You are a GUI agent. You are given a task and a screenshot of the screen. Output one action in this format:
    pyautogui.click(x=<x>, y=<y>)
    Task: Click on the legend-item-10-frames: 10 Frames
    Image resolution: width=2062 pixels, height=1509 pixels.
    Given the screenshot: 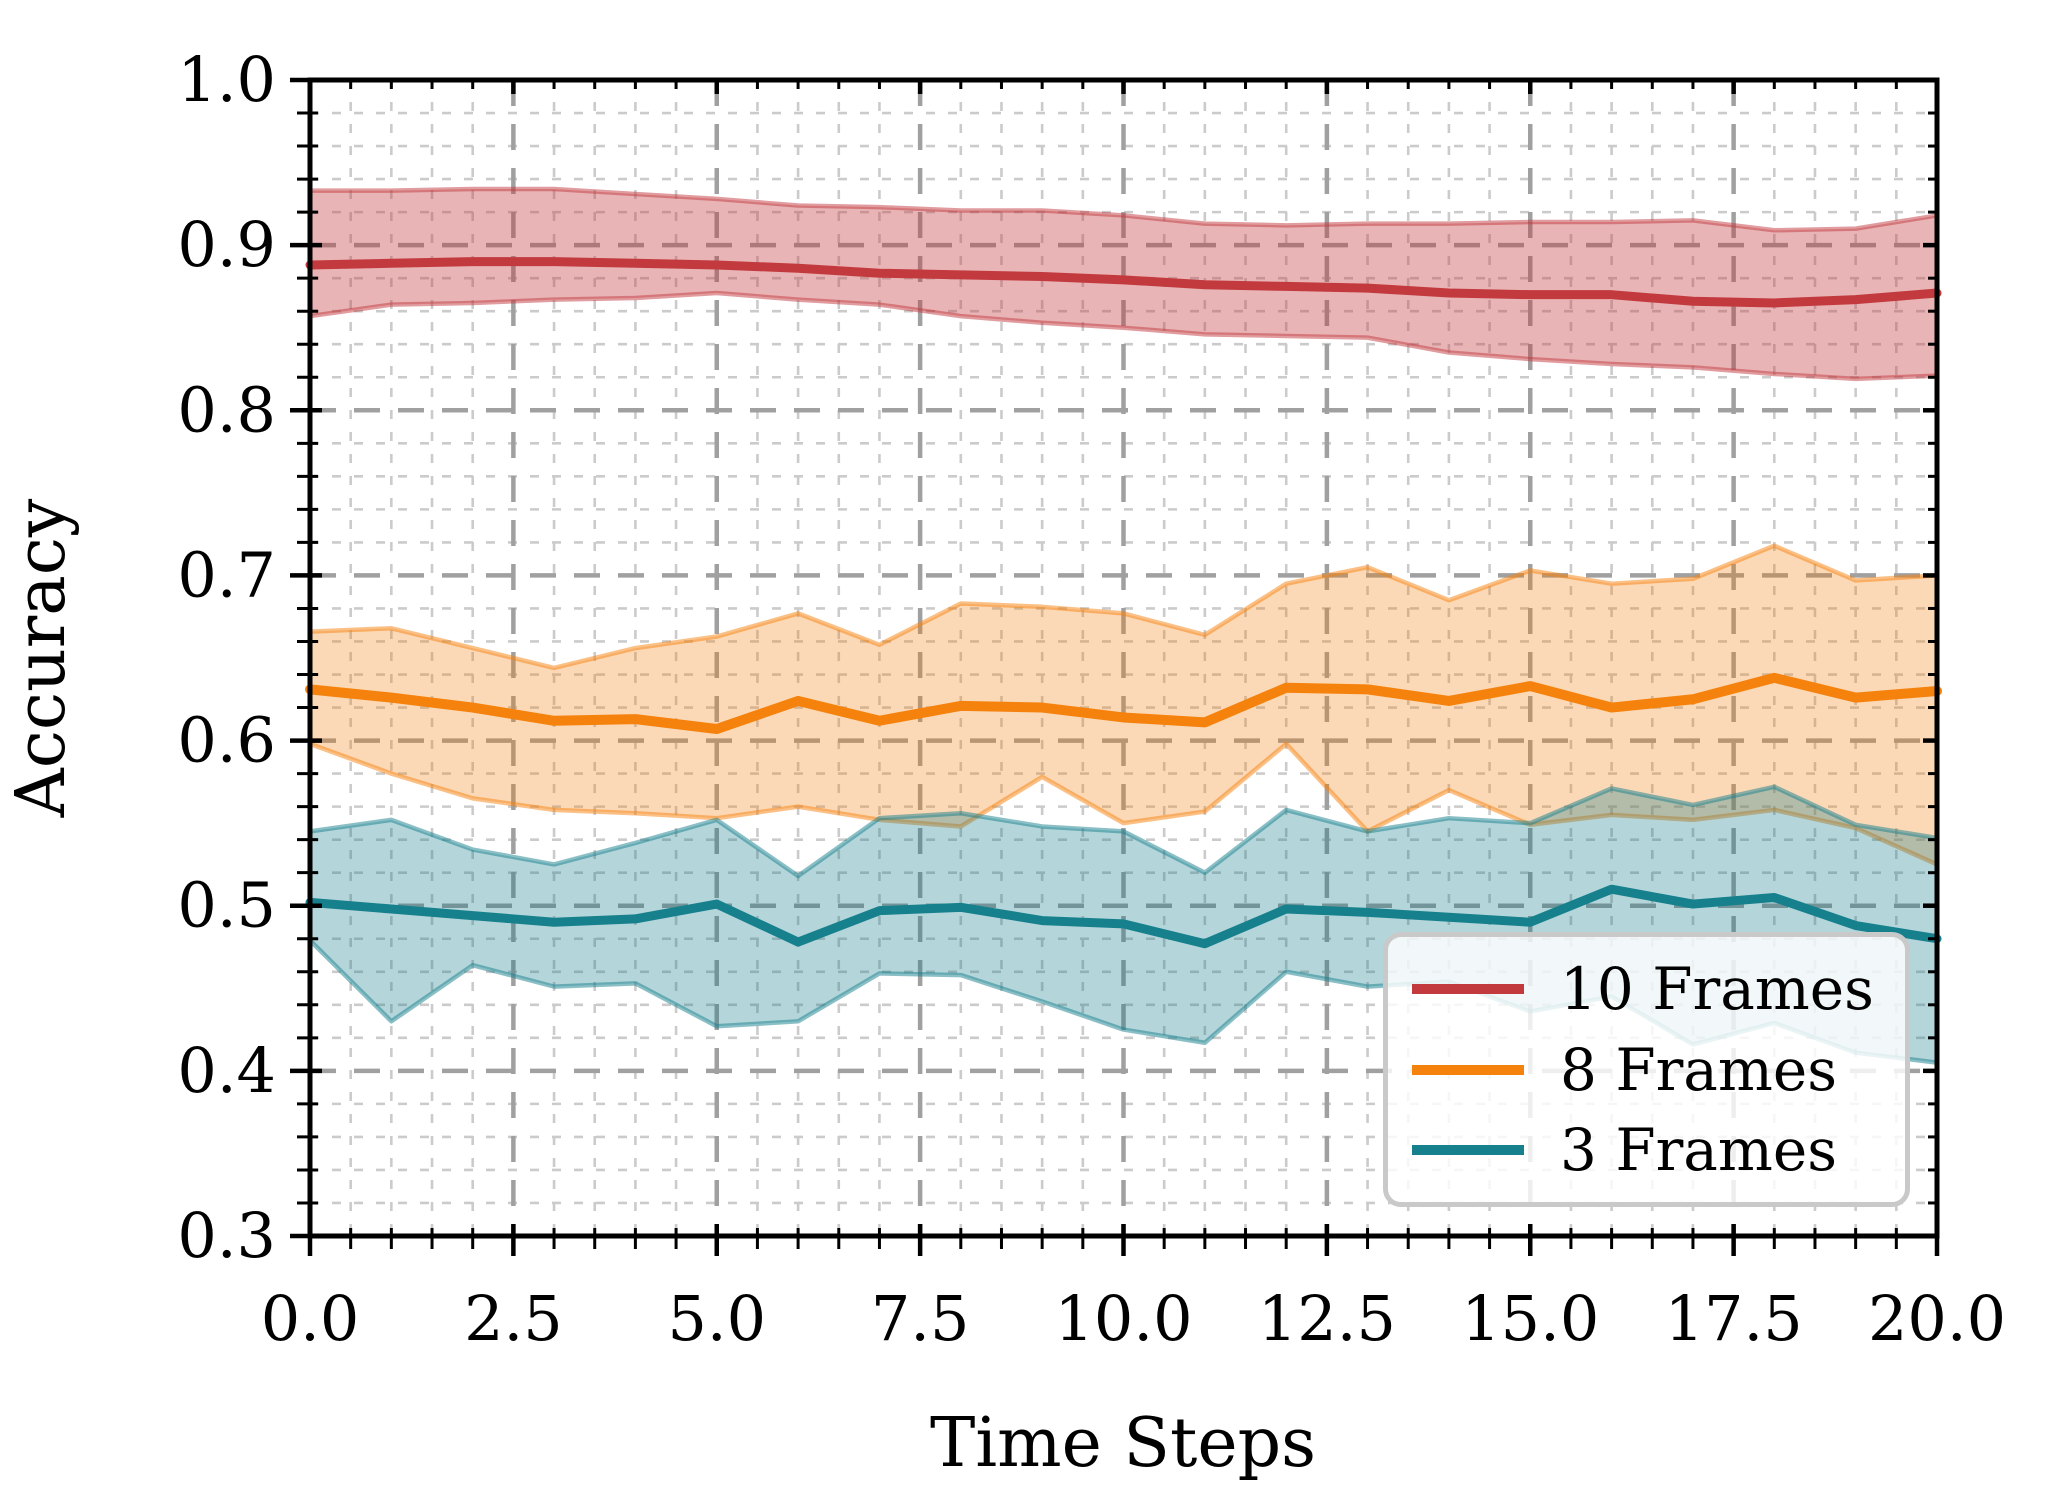 What is the action you would take?
    pyautogui.click(x=1658, y=989)
    